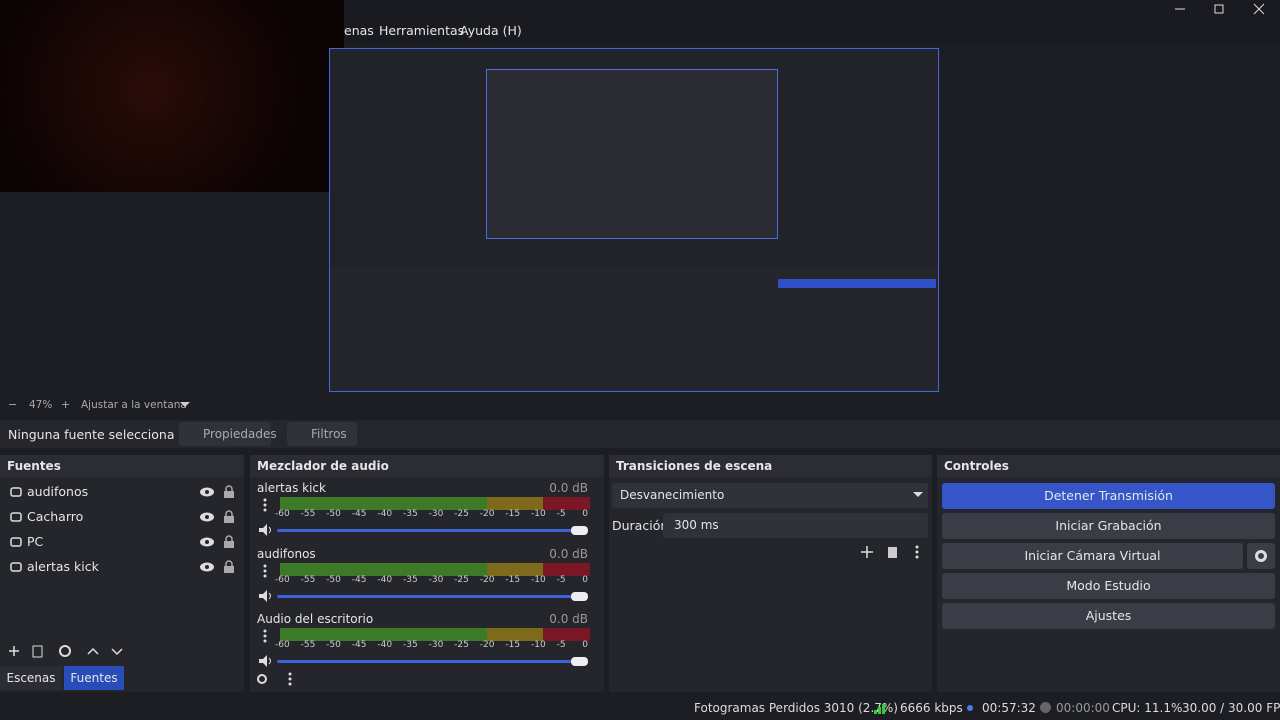  What do you see at coordinates (770, 495) in the screenshot?
I see `transition-select: Desvanecimiento` at bounding box center [770, 495].